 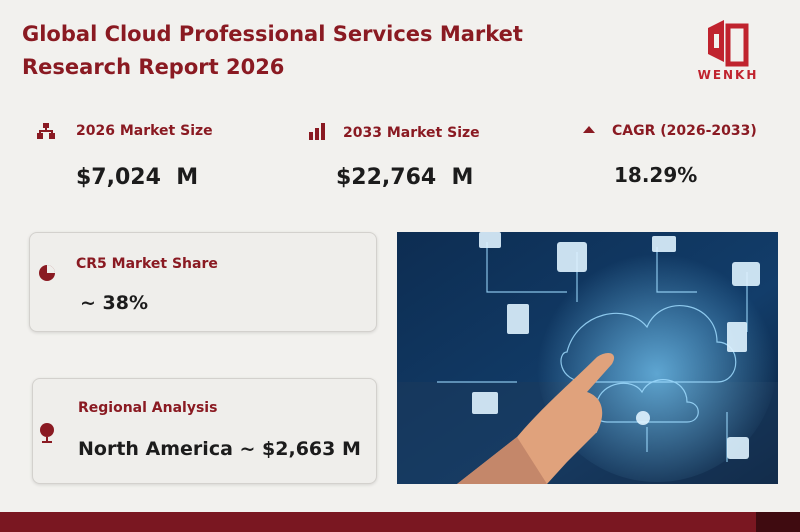 I want to click on stat-label: 2026 Market Size, so click(x=144, y=131).